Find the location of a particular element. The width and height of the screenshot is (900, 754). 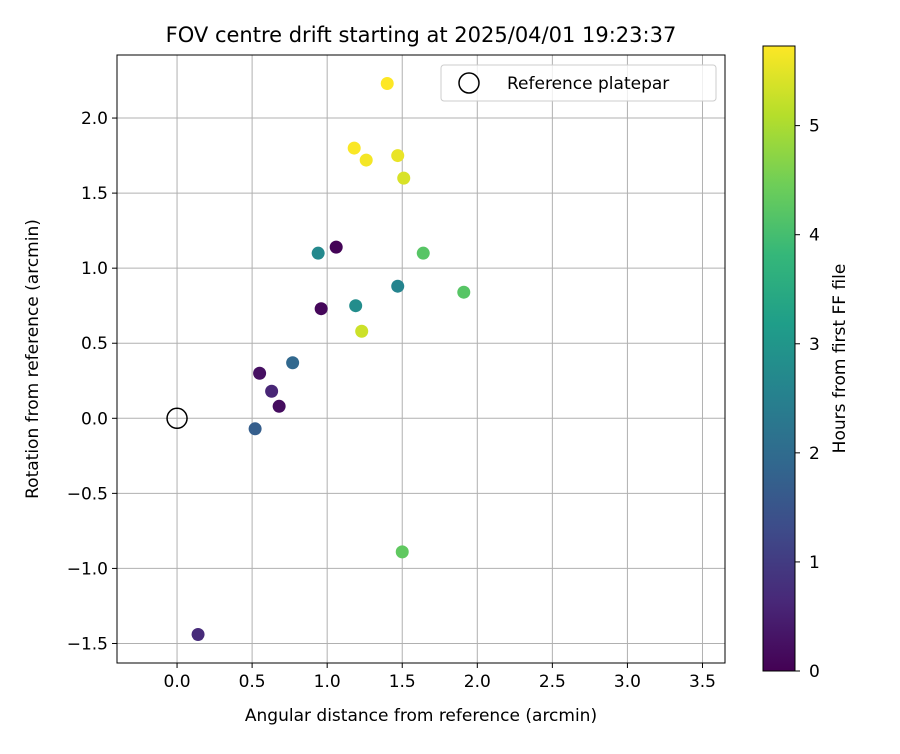

x-axis-ticks: 0.0 0.5 1.0 1.5 2.0 2.5 3.0 3.5 is located at coordinates (440, 677).